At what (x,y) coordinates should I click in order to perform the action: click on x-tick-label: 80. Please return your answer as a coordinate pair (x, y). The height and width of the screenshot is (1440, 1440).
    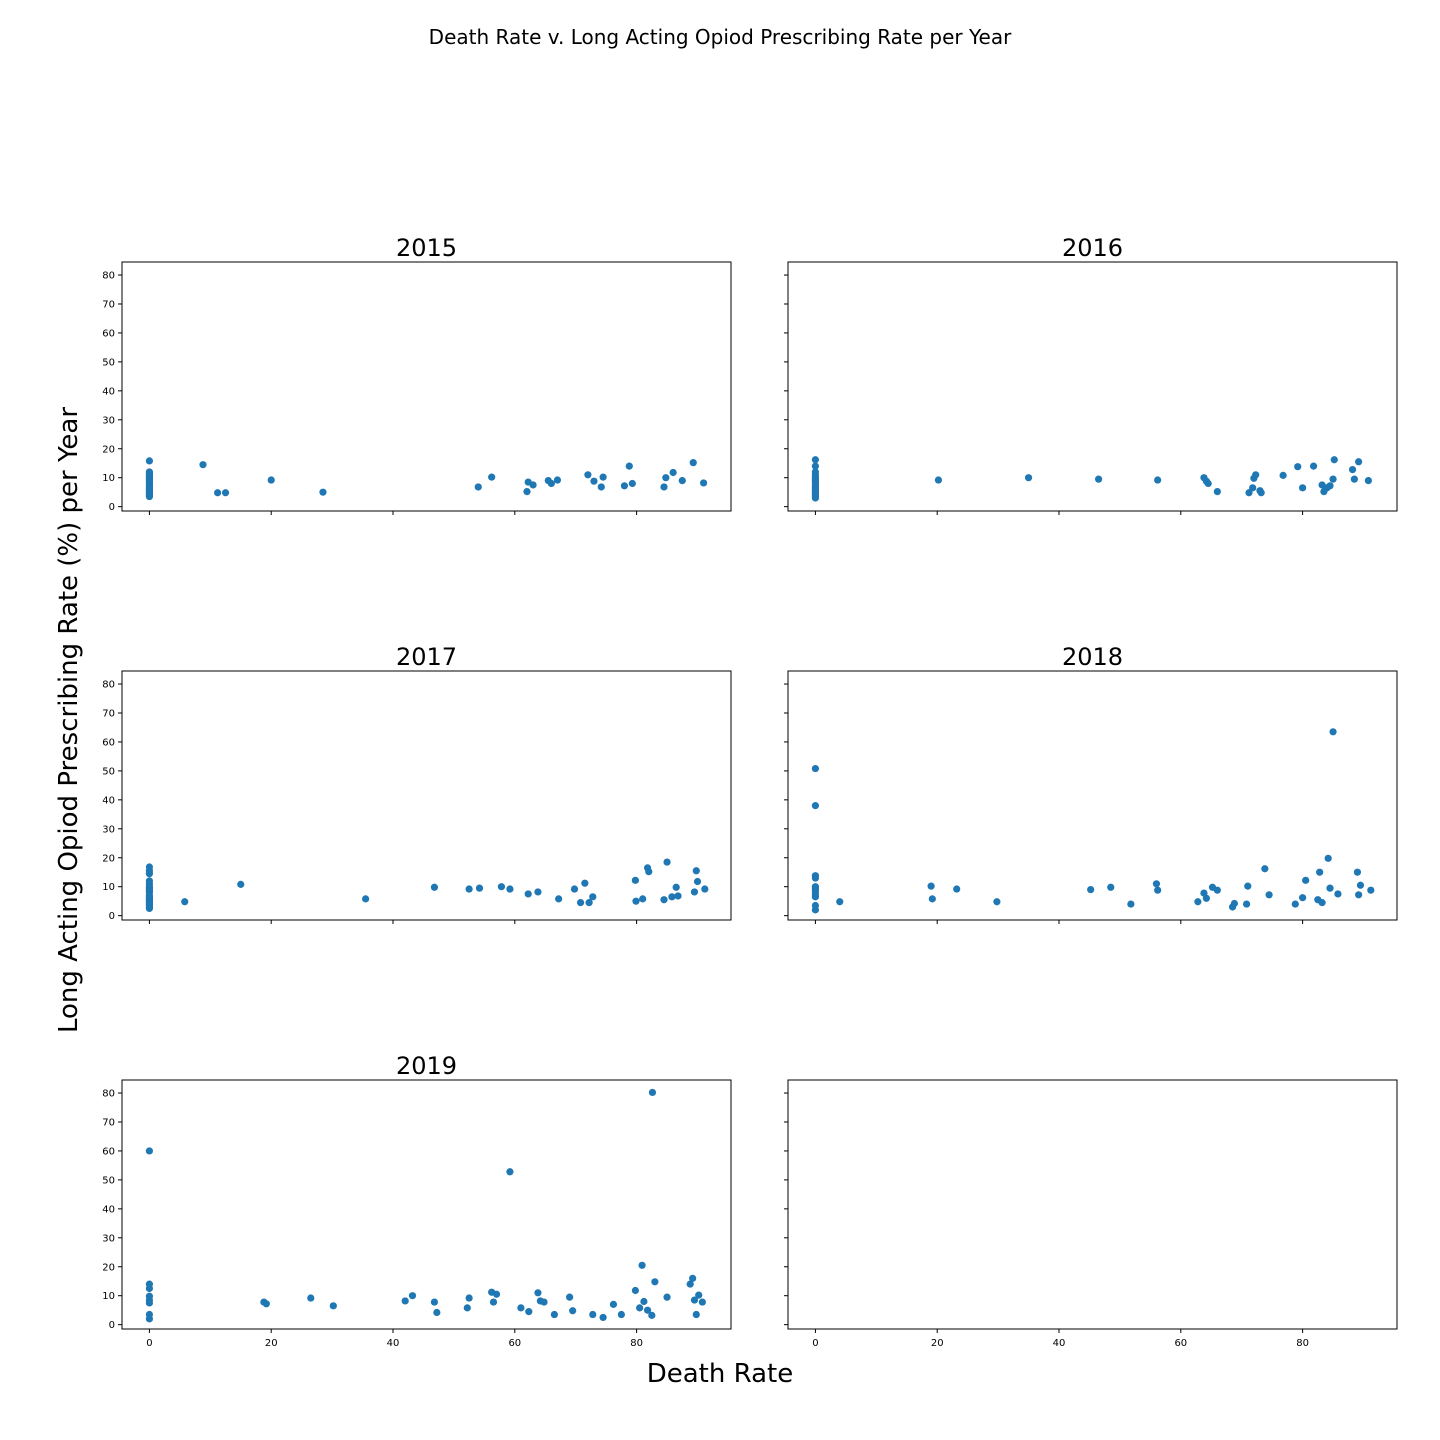
    Looking at the image, I should click on (636, 1343).